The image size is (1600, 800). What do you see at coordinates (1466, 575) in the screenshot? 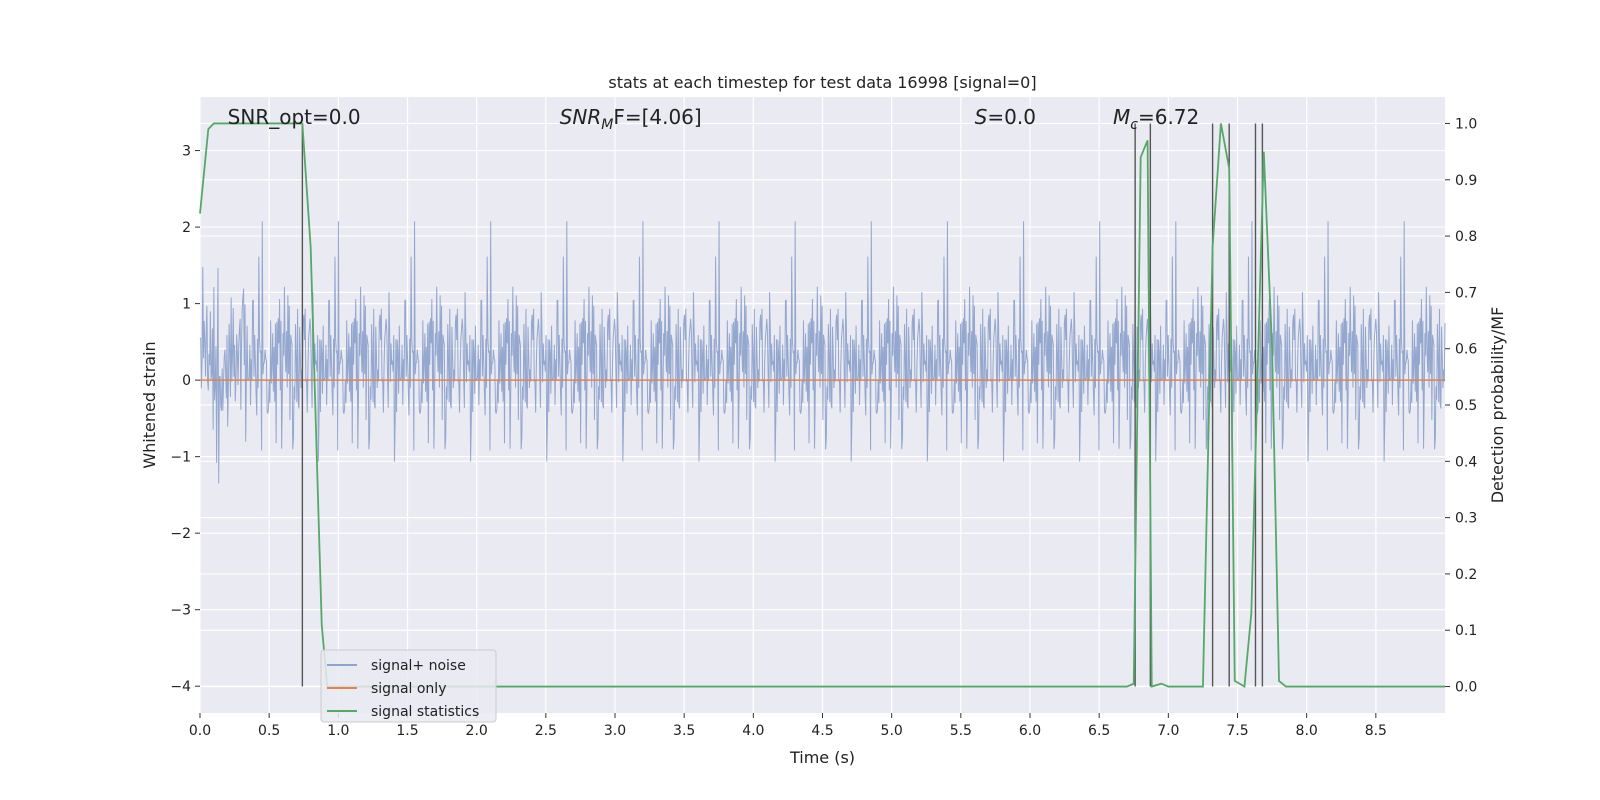
I see `y2-tick-label-2: 0.2` at bounding box center [1466, 575].